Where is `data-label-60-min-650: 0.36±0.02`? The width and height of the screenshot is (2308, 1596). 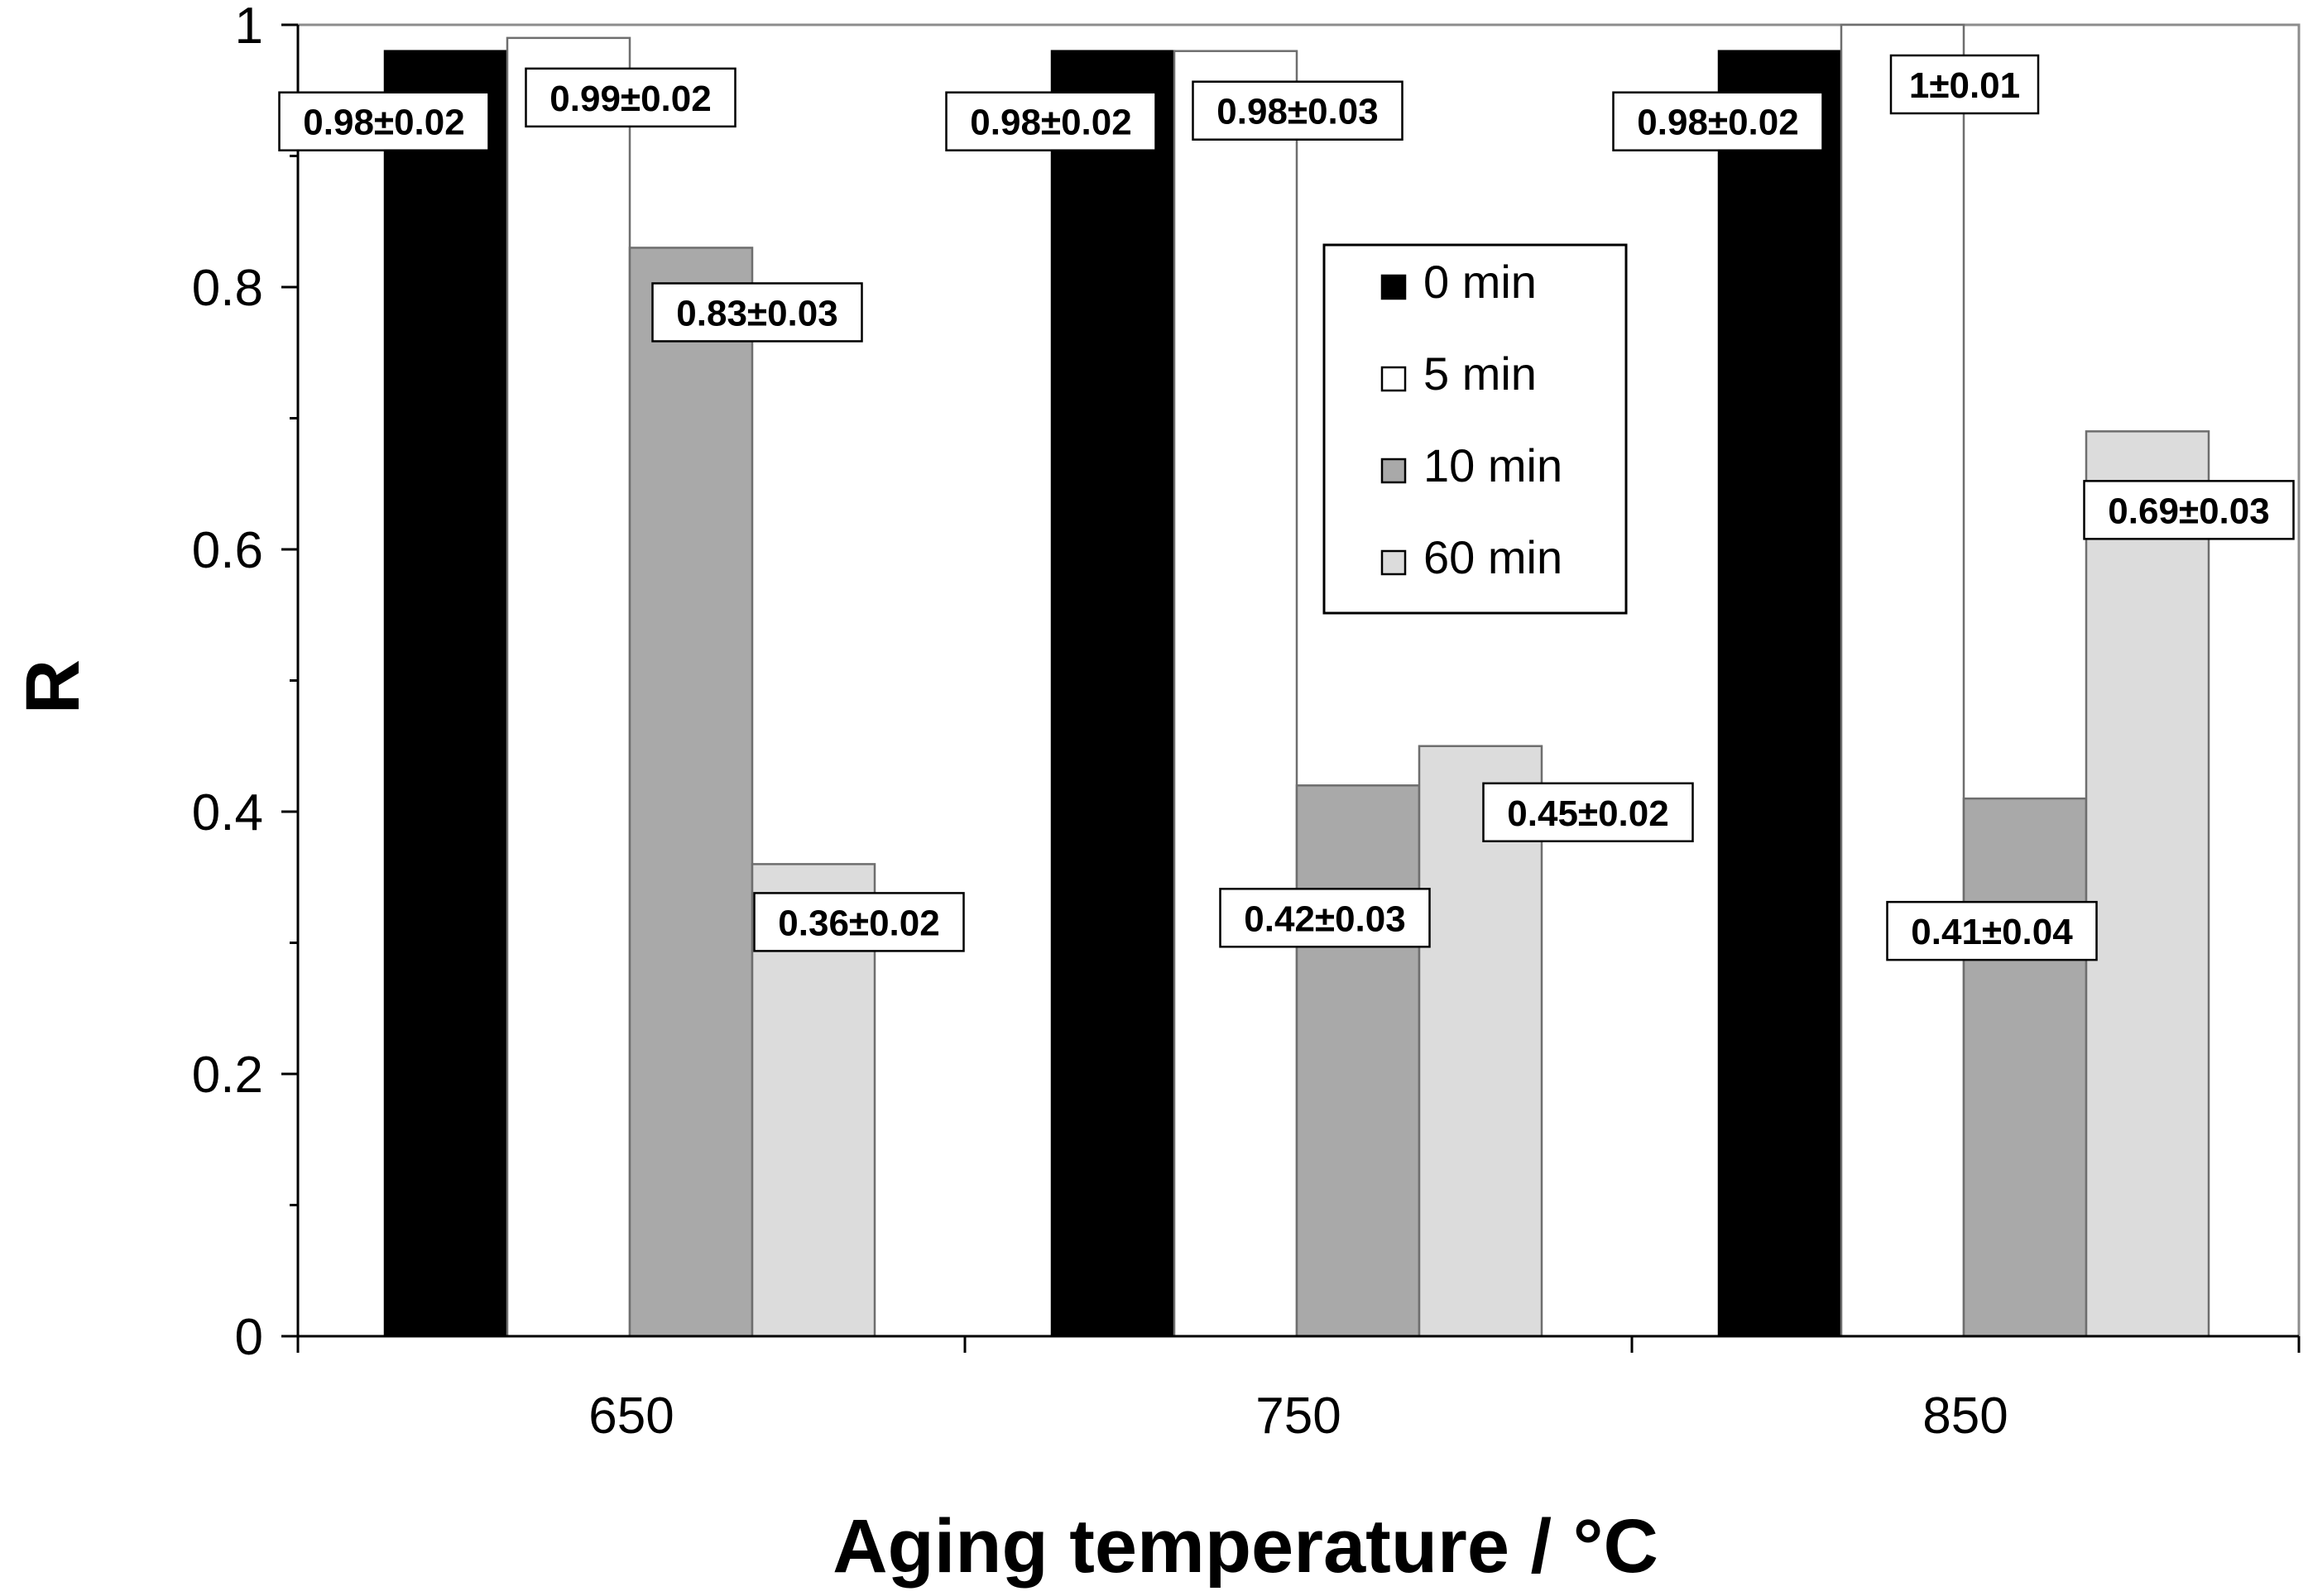
data-label-60-min-650: 0.36±0.02 is located at coordinates (858, 923).